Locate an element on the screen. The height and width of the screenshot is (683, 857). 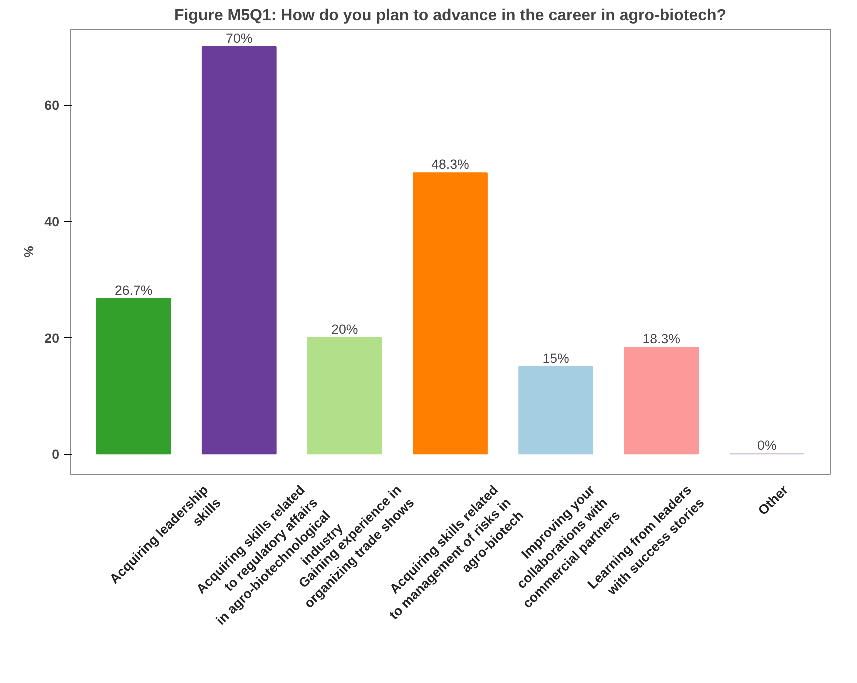
y-tick-label: 20 is located at coordinates (52, 338).